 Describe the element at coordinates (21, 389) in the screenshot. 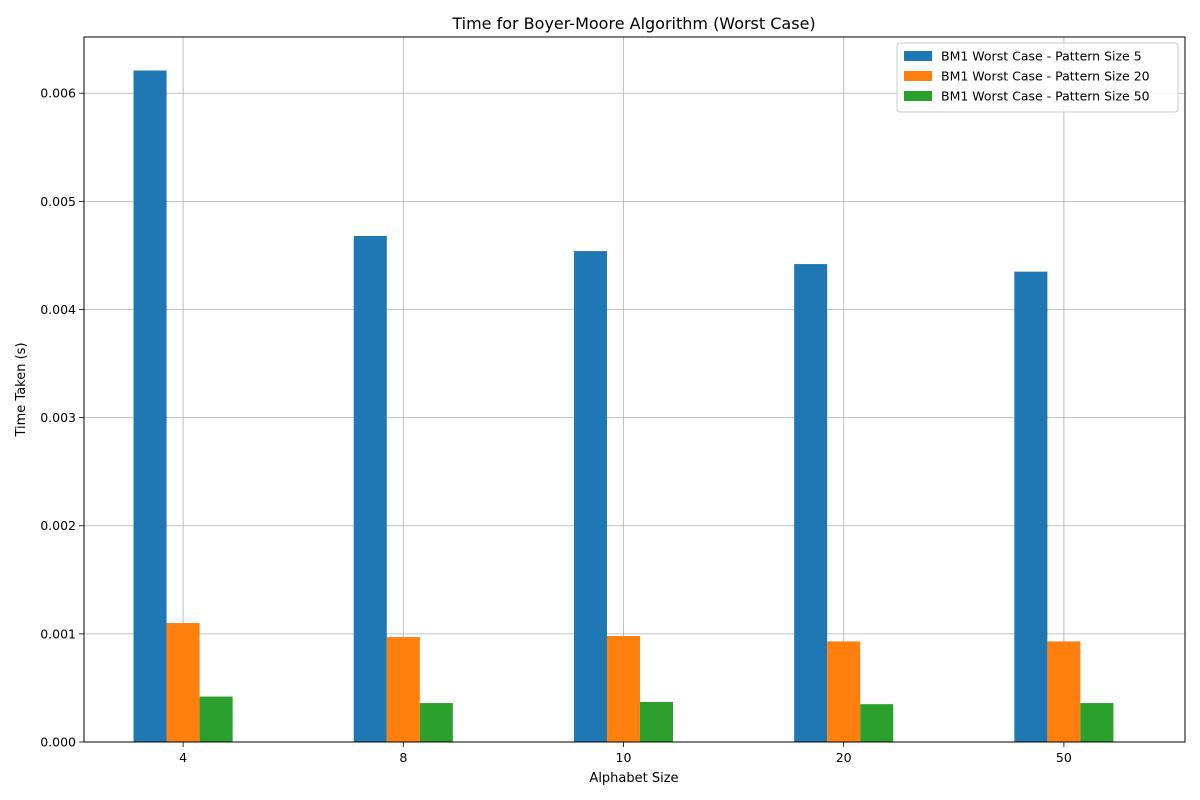

I see `y-axis-label: Time Taken (s)` at that location.